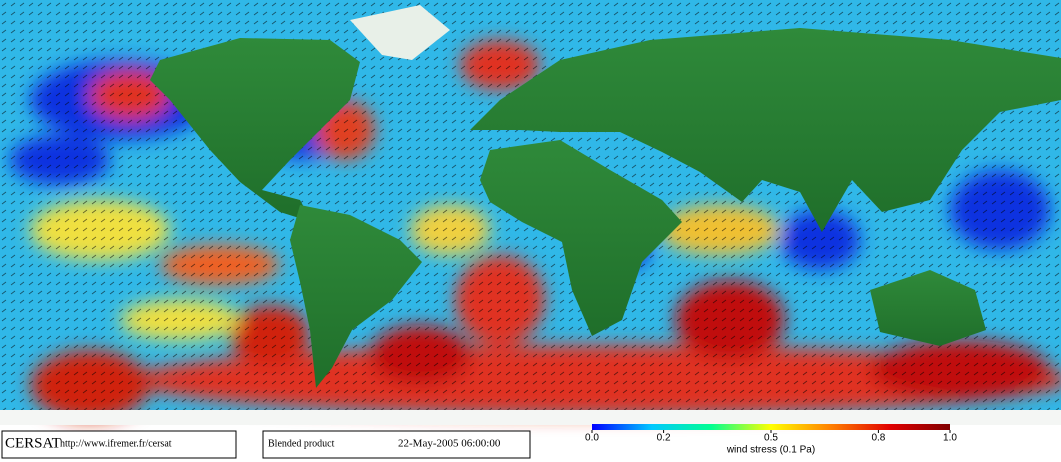 The image size is (1061, 462). What do you see at coordinates (33, 443) in the screenshot?
I see `logo: CERSAT` at bounding box center [33, 443].